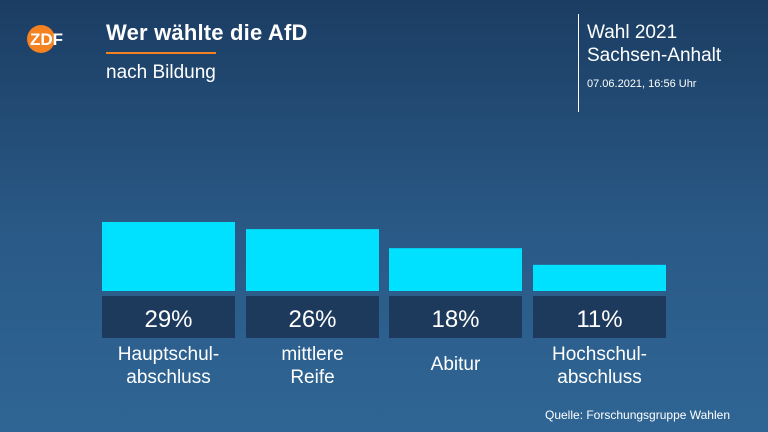  What do you see at coordinates (637, 415) in the screenshot?
I see `source-note: Quelle: Forschungsgruppe Wahlen` at bounding box center [637, 415].